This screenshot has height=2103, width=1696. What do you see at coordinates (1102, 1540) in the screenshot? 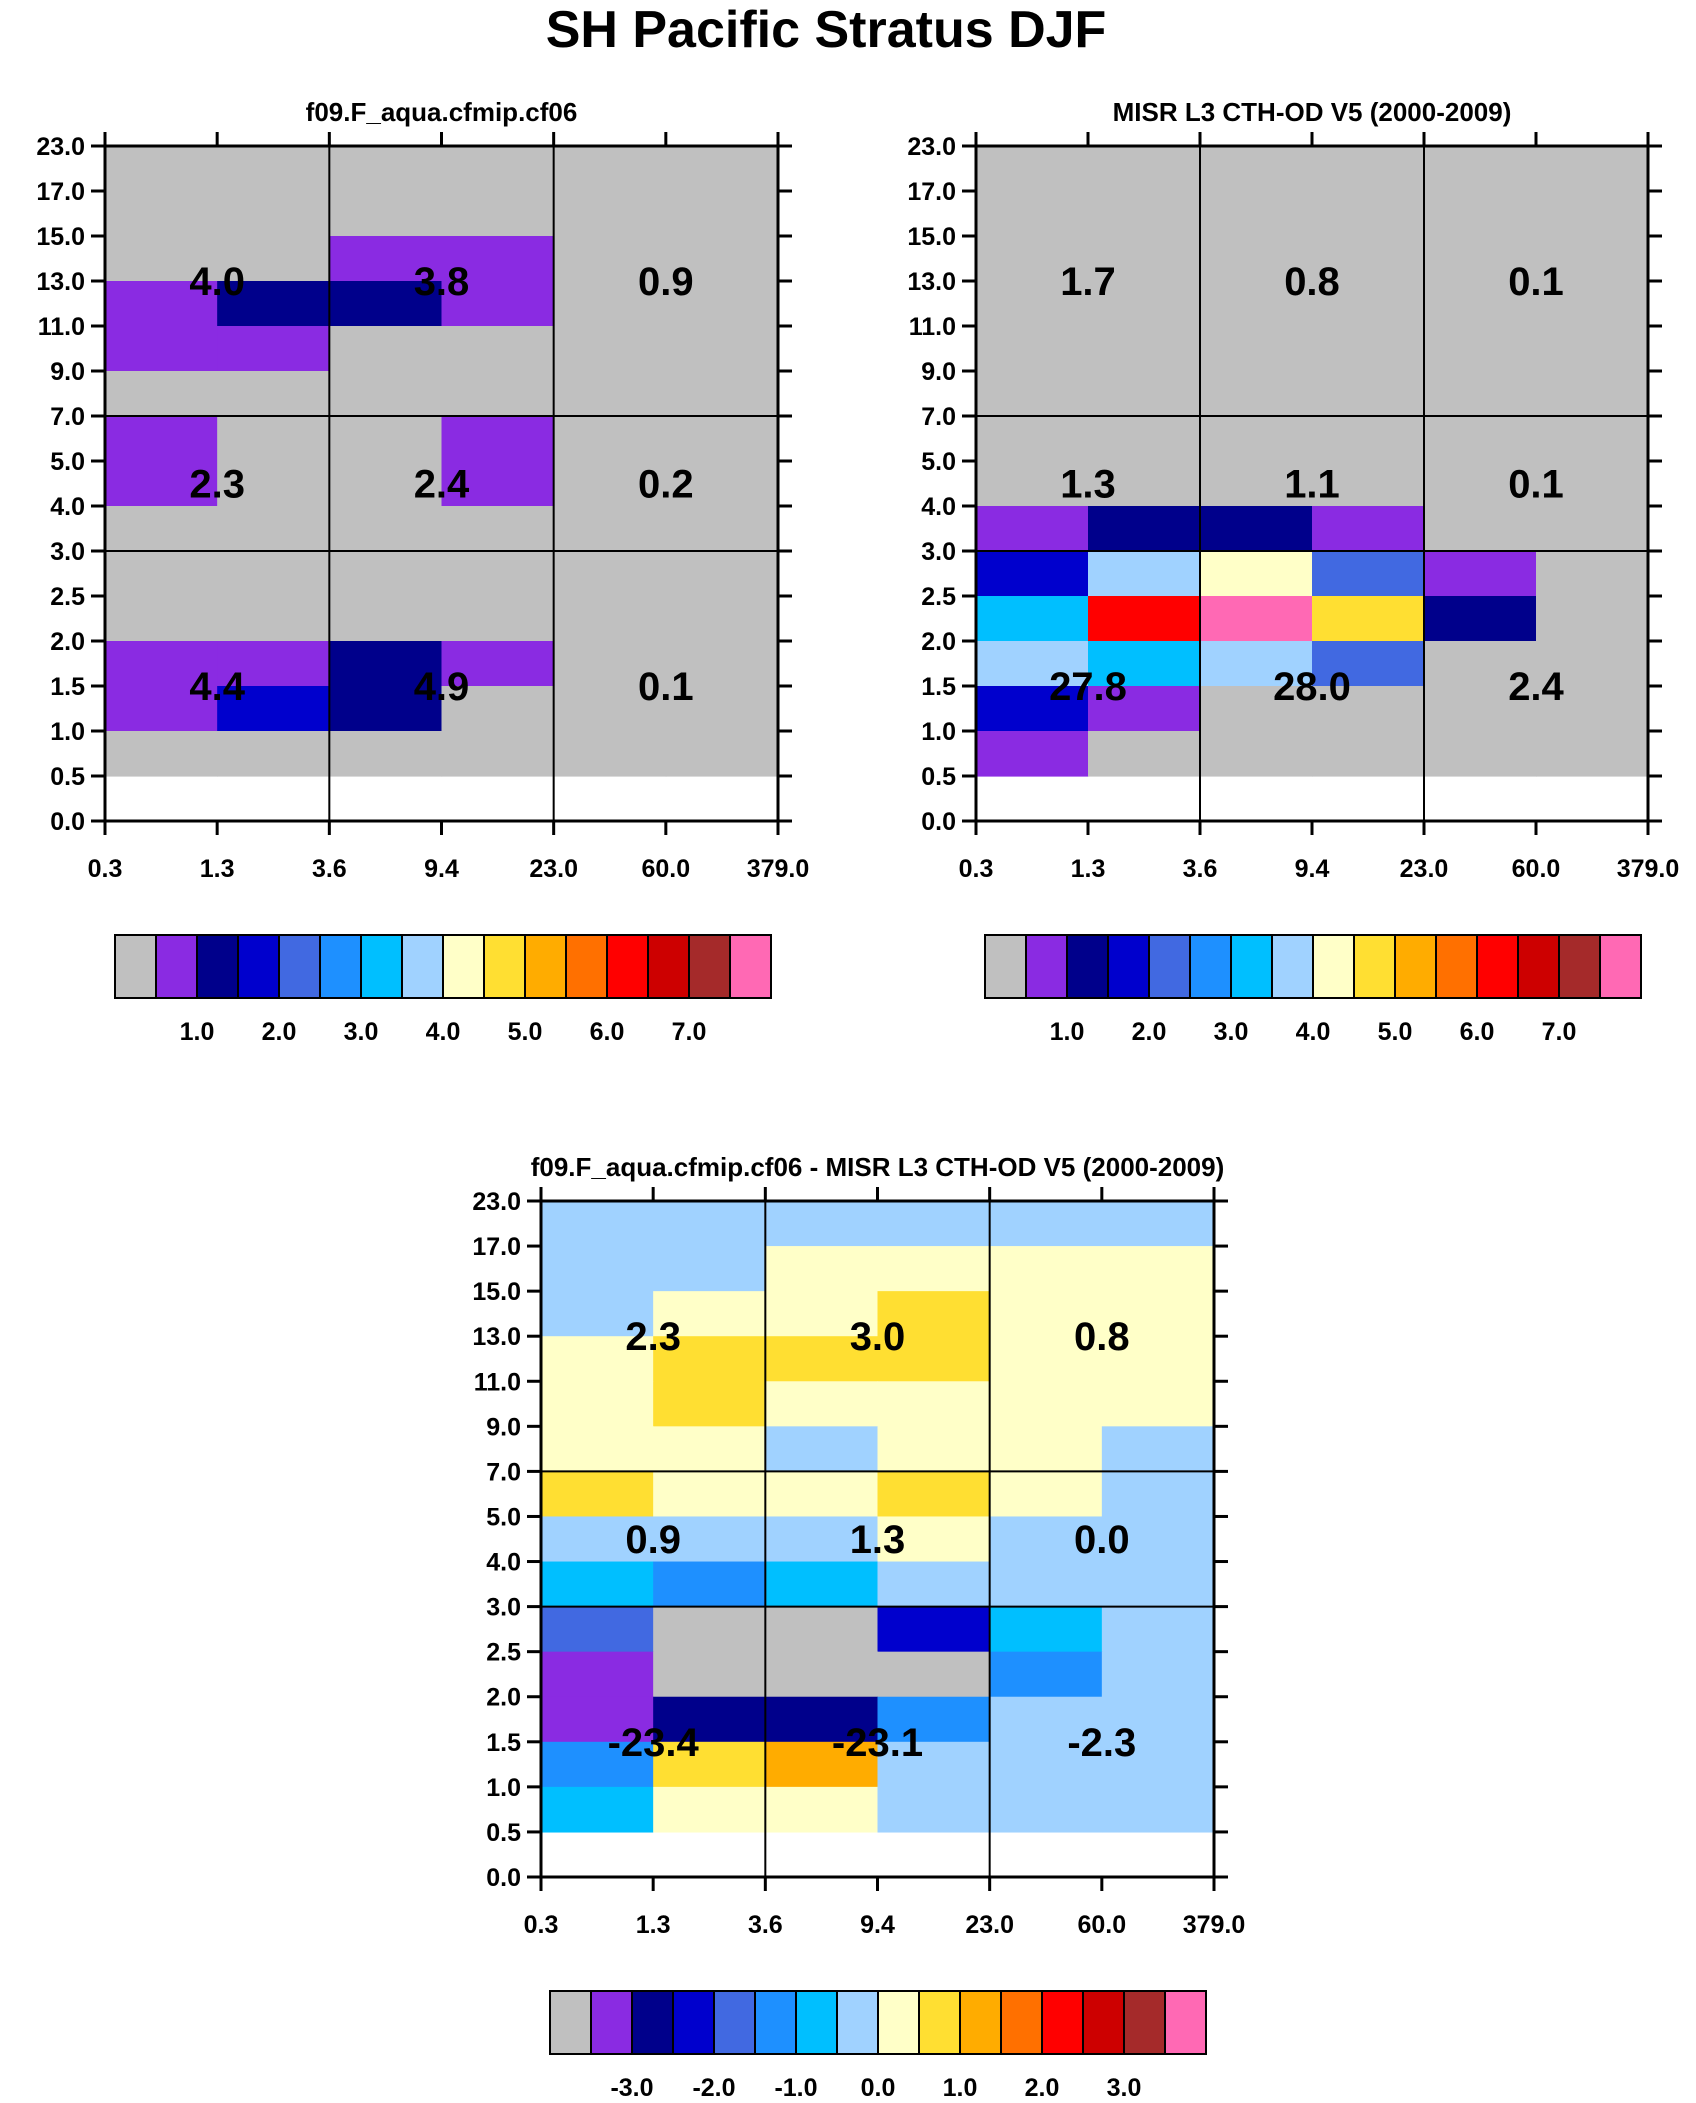
I see `group-total-label: 0.0` at bounding box center [1102, 1540].